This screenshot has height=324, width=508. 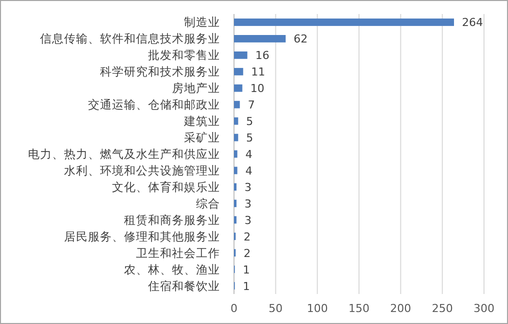 What do you see at coordinates (130, 39) in the screenshot?
I see `y-tick-label: 信息传输、软件和信息技术服务业` at bounding box center [130, 39].